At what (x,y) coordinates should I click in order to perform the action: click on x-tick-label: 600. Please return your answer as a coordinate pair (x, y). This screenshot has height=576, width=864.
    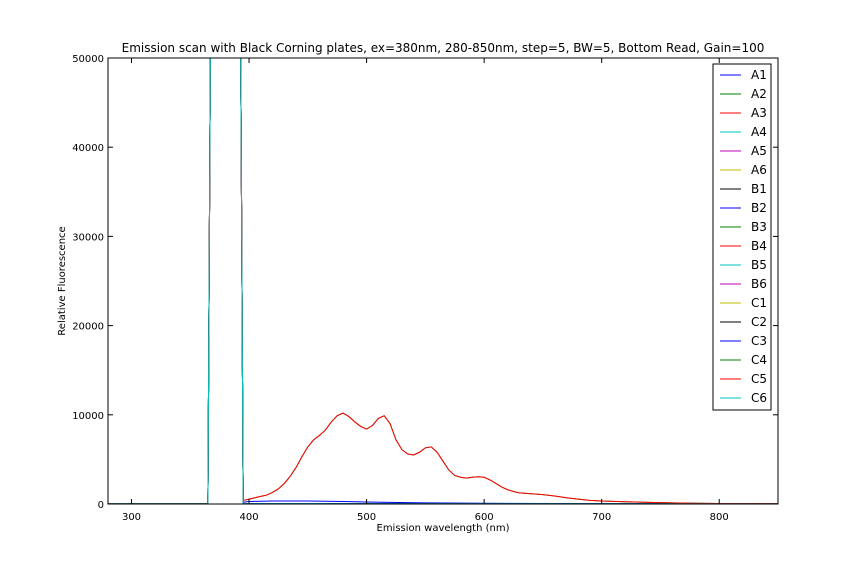
    Looking at the image, I should click on (484, 517).